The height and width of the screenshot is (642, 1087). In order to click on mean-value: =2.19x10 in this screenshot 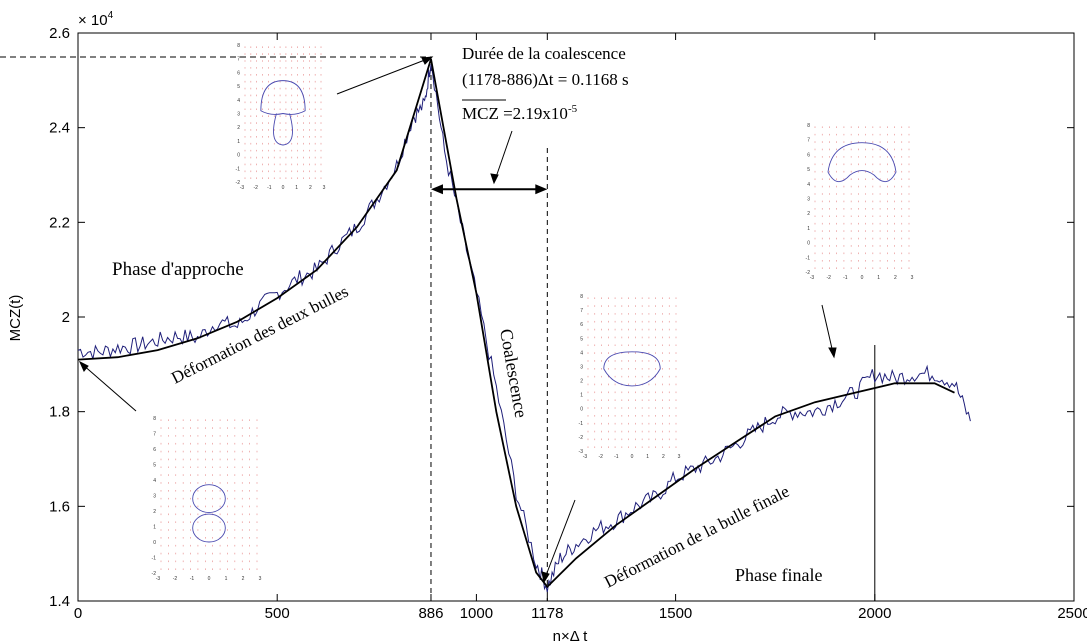, I will do `click(533, 113)`.